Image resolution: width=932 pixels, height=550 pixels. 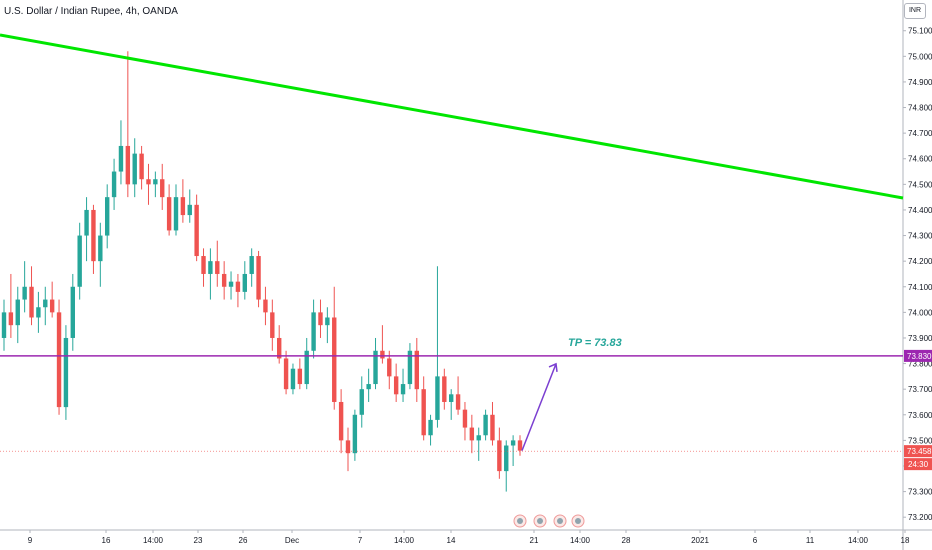 I want to click on last-price-label: 73.458 24:30, so click(x=918, y=458).